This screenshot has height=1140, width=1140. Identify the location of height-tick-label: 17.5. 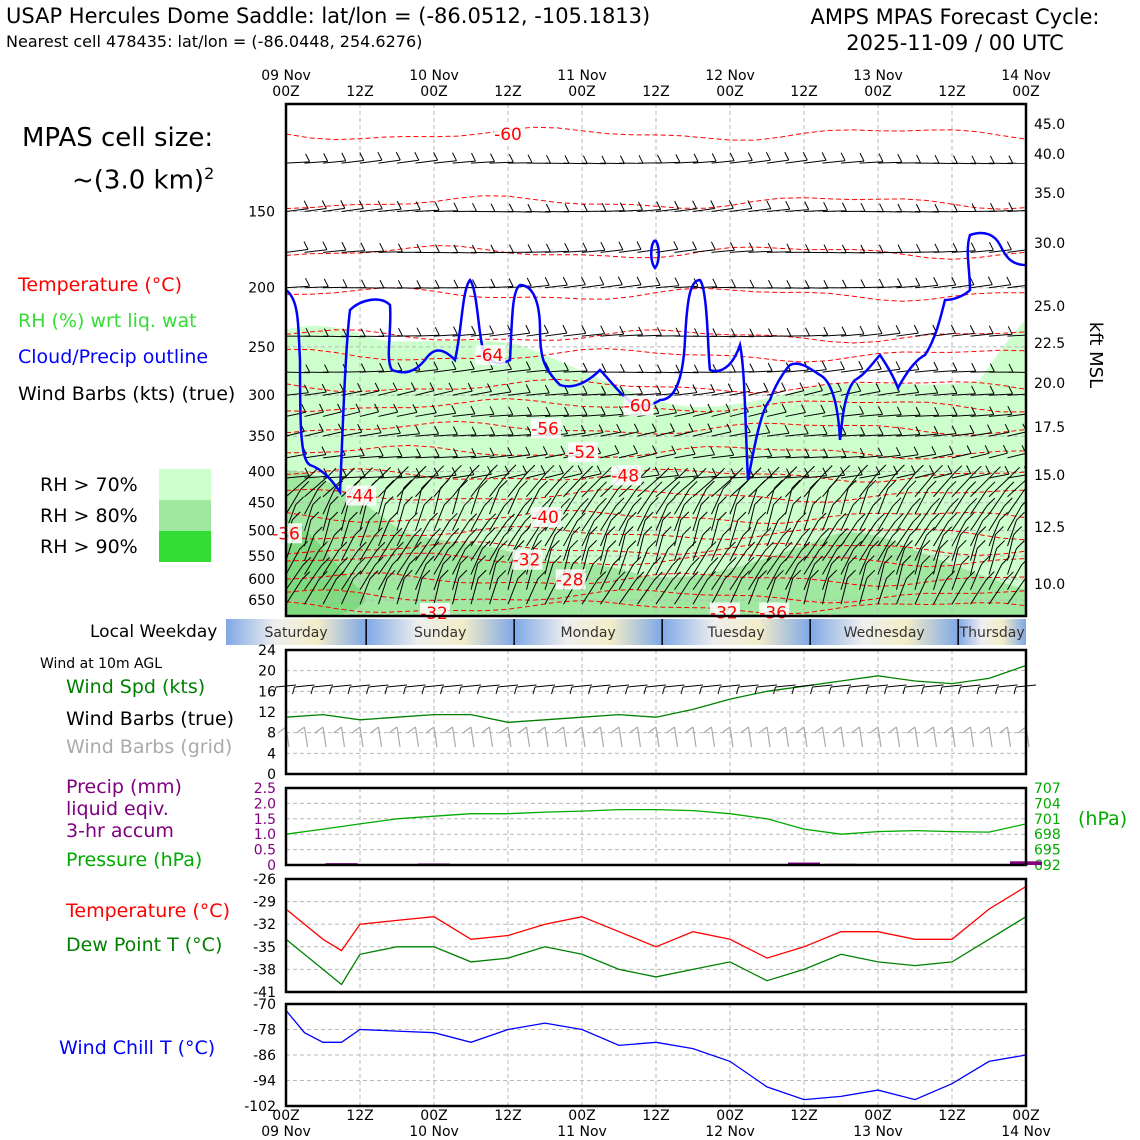
(1049, 428).